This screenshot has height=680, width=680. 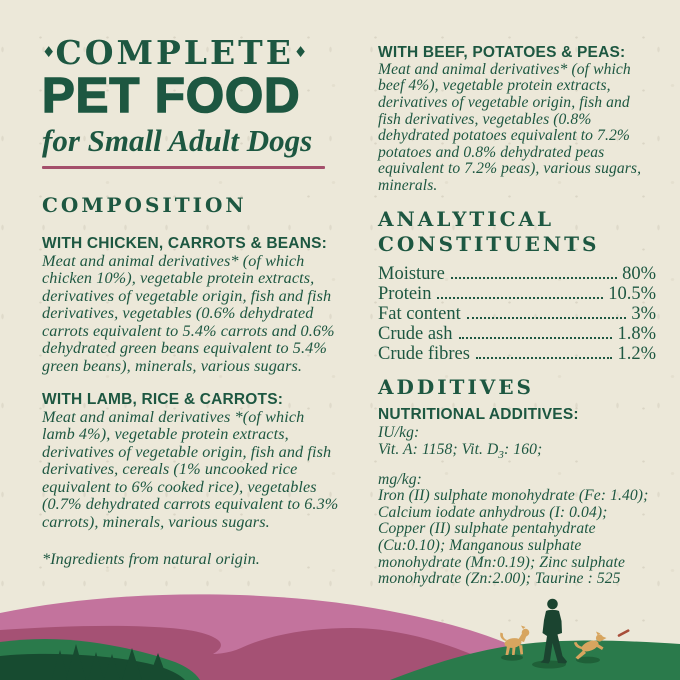 I want to click on variant-lamb-heading: WITH LAMB, RICE & CARROTS:, so click(x=163, y=400).